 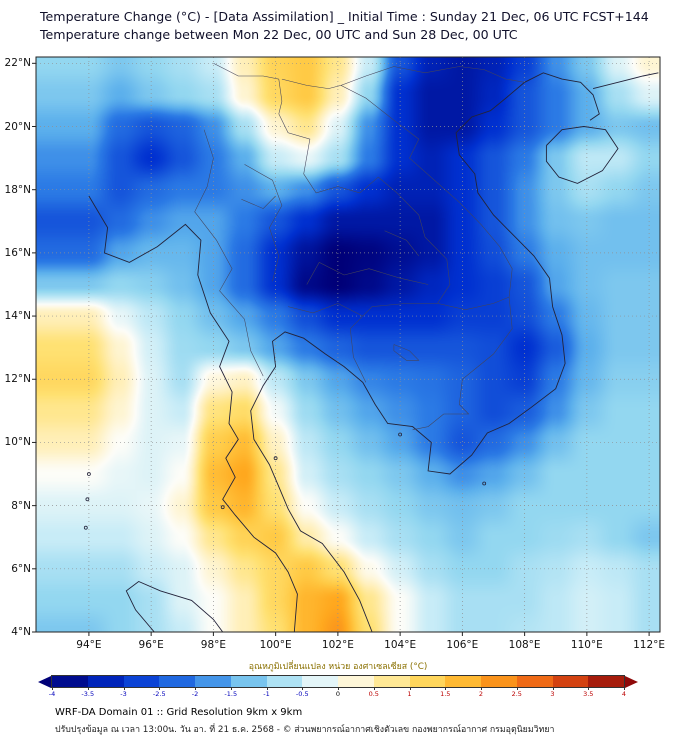 What do you see at coordinates (302, 694) in the screenshot?
I see `colorbar-tick-label: -0.5` at bounding box center [302, 694].